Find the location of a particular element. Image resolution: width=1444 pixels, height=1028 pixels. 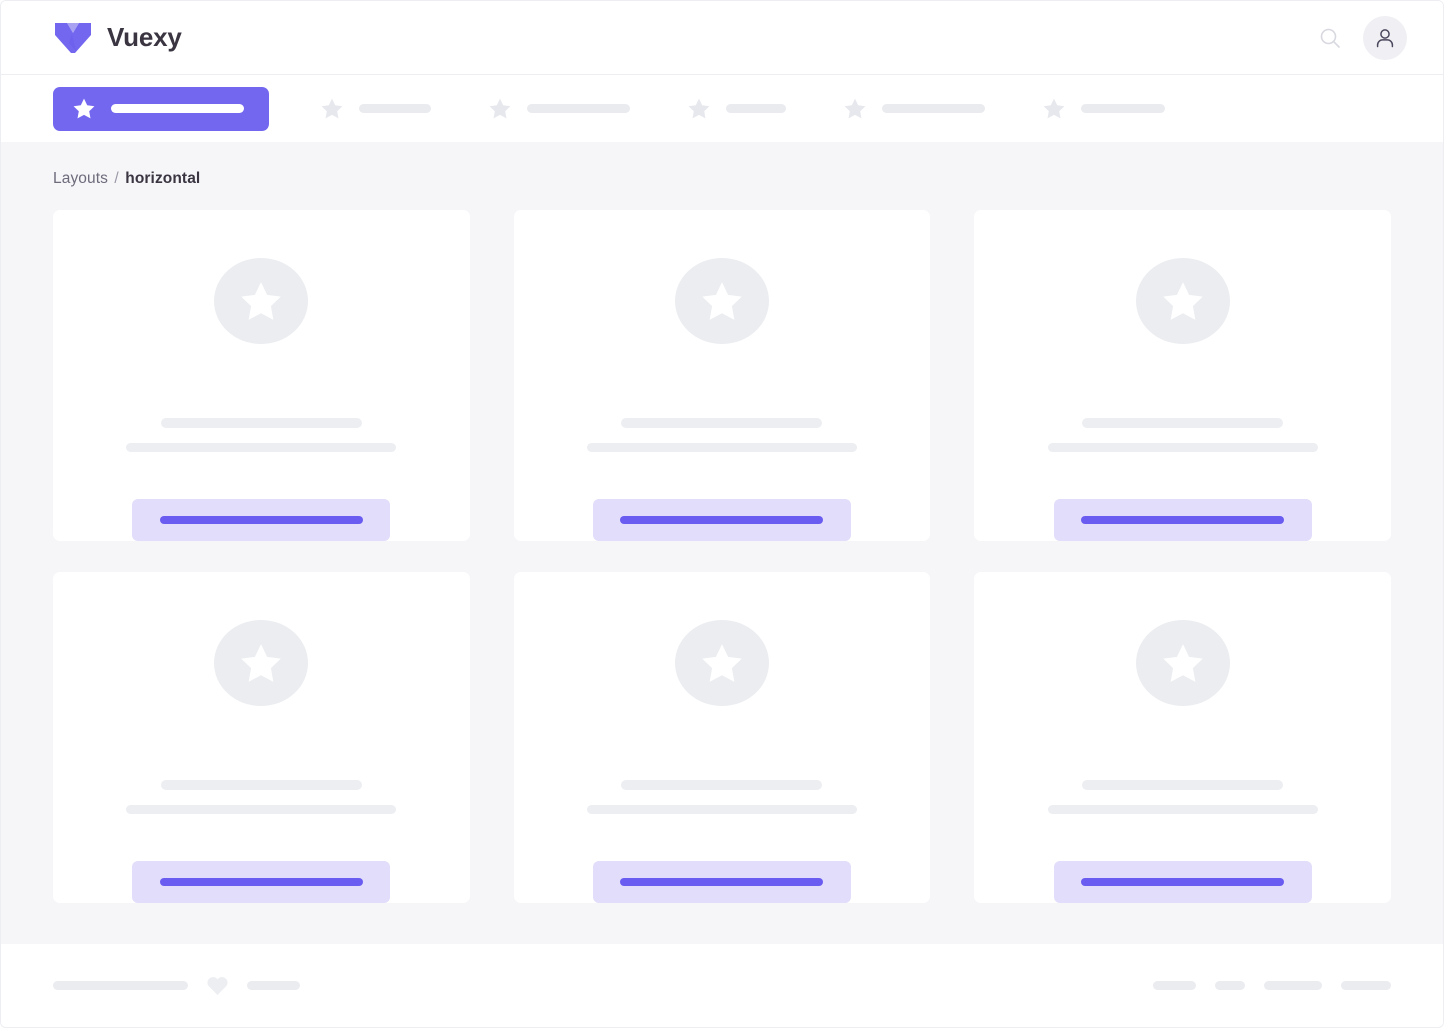

breadcrumb: Layouts / horizontal is located at coordinates (722, 179).